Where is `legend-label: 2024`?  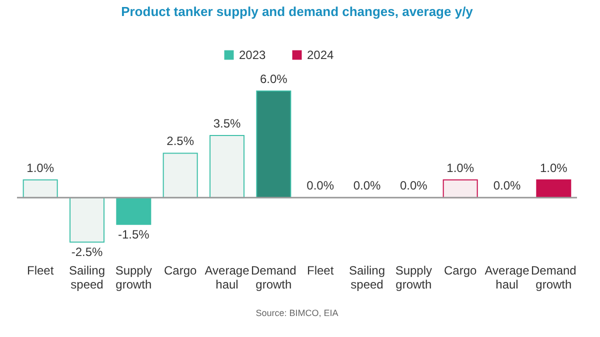 legend-label: 2024 is located at coordinates (320, 55).